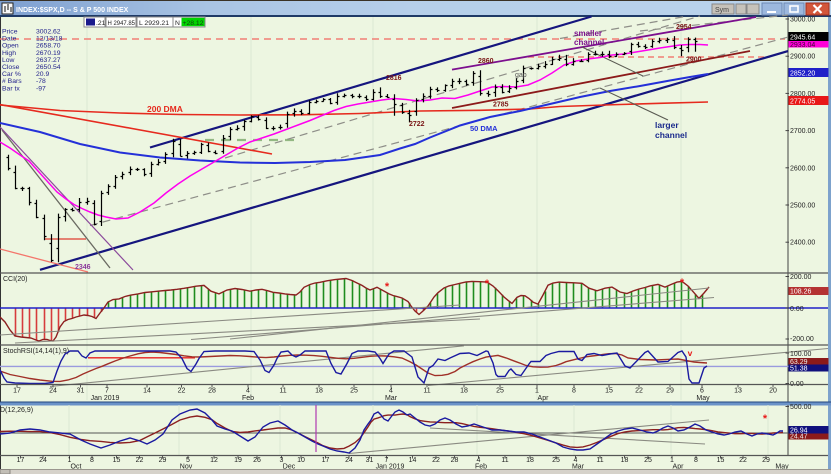 The image size is (831, 474). Describe the element at coordinates (486, 61) in the screenshot. I see `svg-text: 2860` at that location.